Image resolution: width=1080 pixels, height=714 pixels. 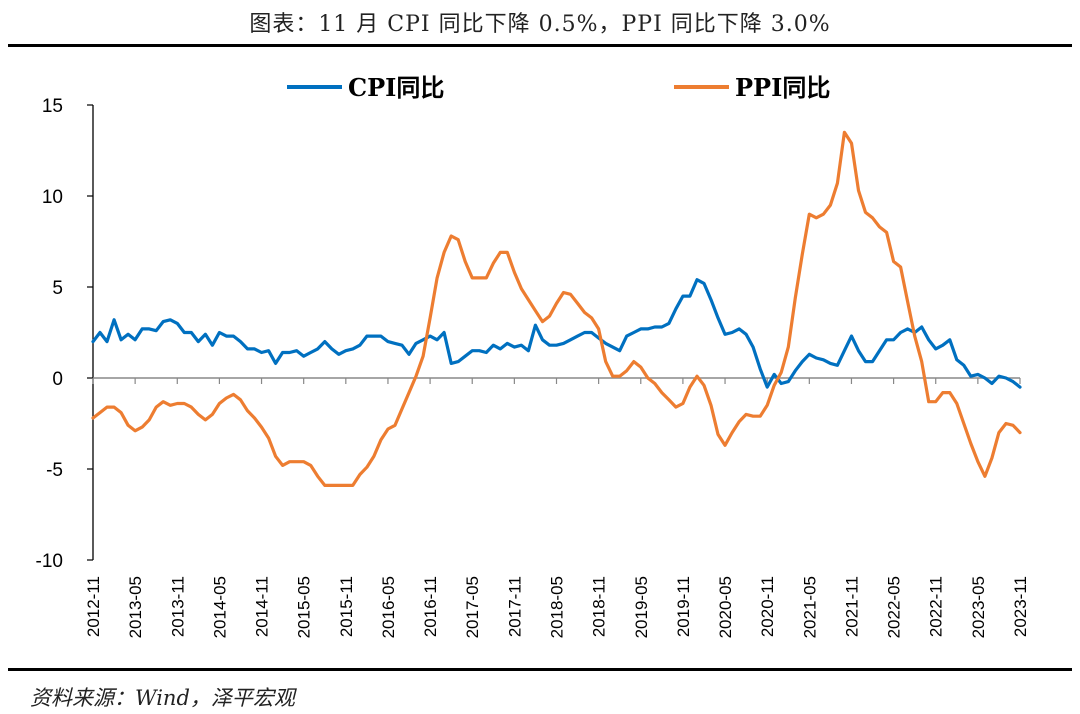 I want to click on x-tick-label: 2018-05, so click(x=557, y=607).